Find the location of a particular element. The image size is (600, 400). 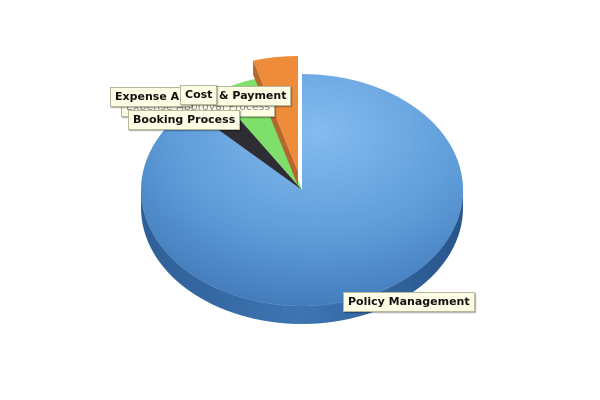

label-cost-payment-a: Cost is located at coordinates (199, 95).